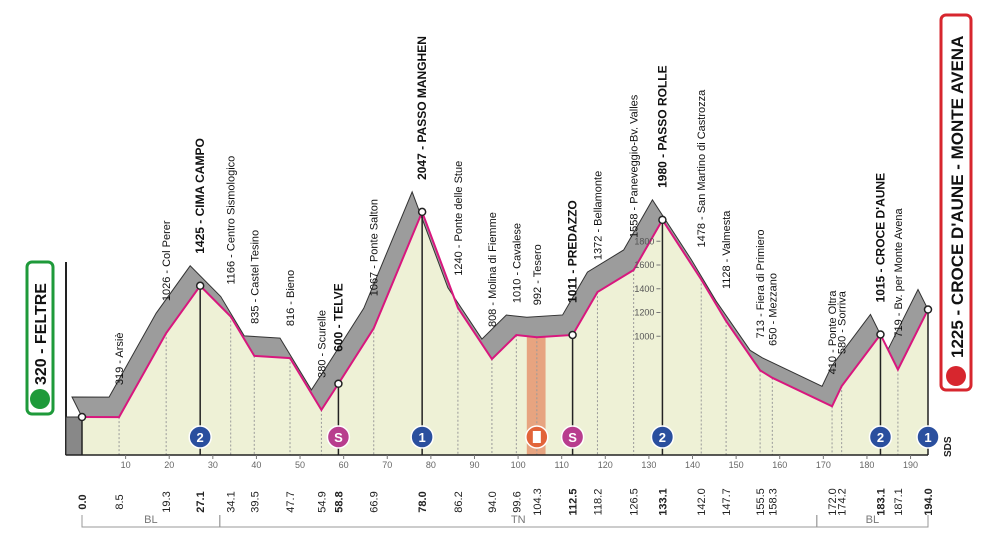 Image resolution: width=1000 pixels, height=555 pixels. I want to click on waypoint-label: 808 - Molina di Fiemme, so click(493, 269).